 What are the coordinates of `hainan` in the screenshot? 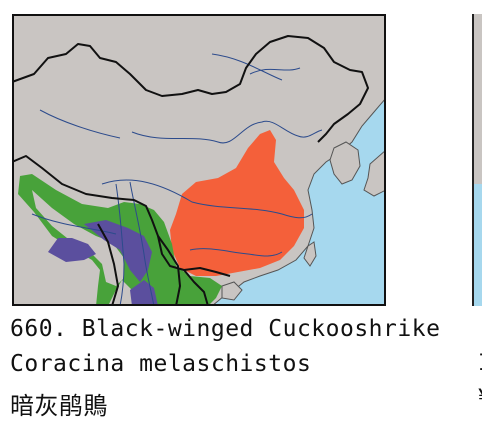 It's located at (232, 291).